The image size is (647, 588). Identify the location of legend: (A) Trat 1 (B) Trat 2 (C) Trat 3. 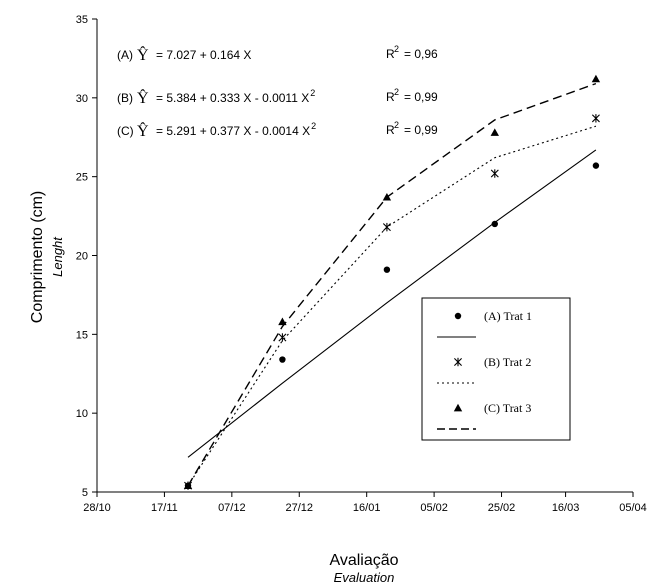
(496, 369).